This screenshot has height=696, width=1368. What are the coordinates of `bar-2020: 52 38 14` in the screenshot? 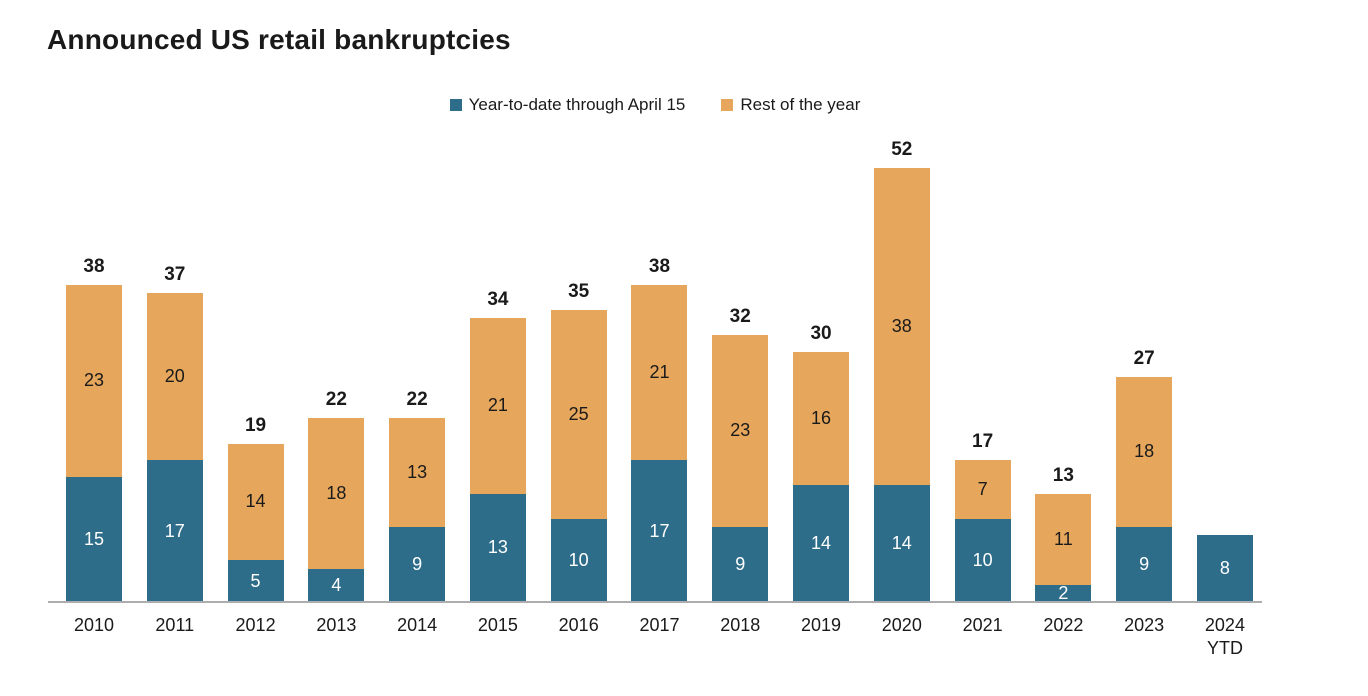 It's located at (901, 370).